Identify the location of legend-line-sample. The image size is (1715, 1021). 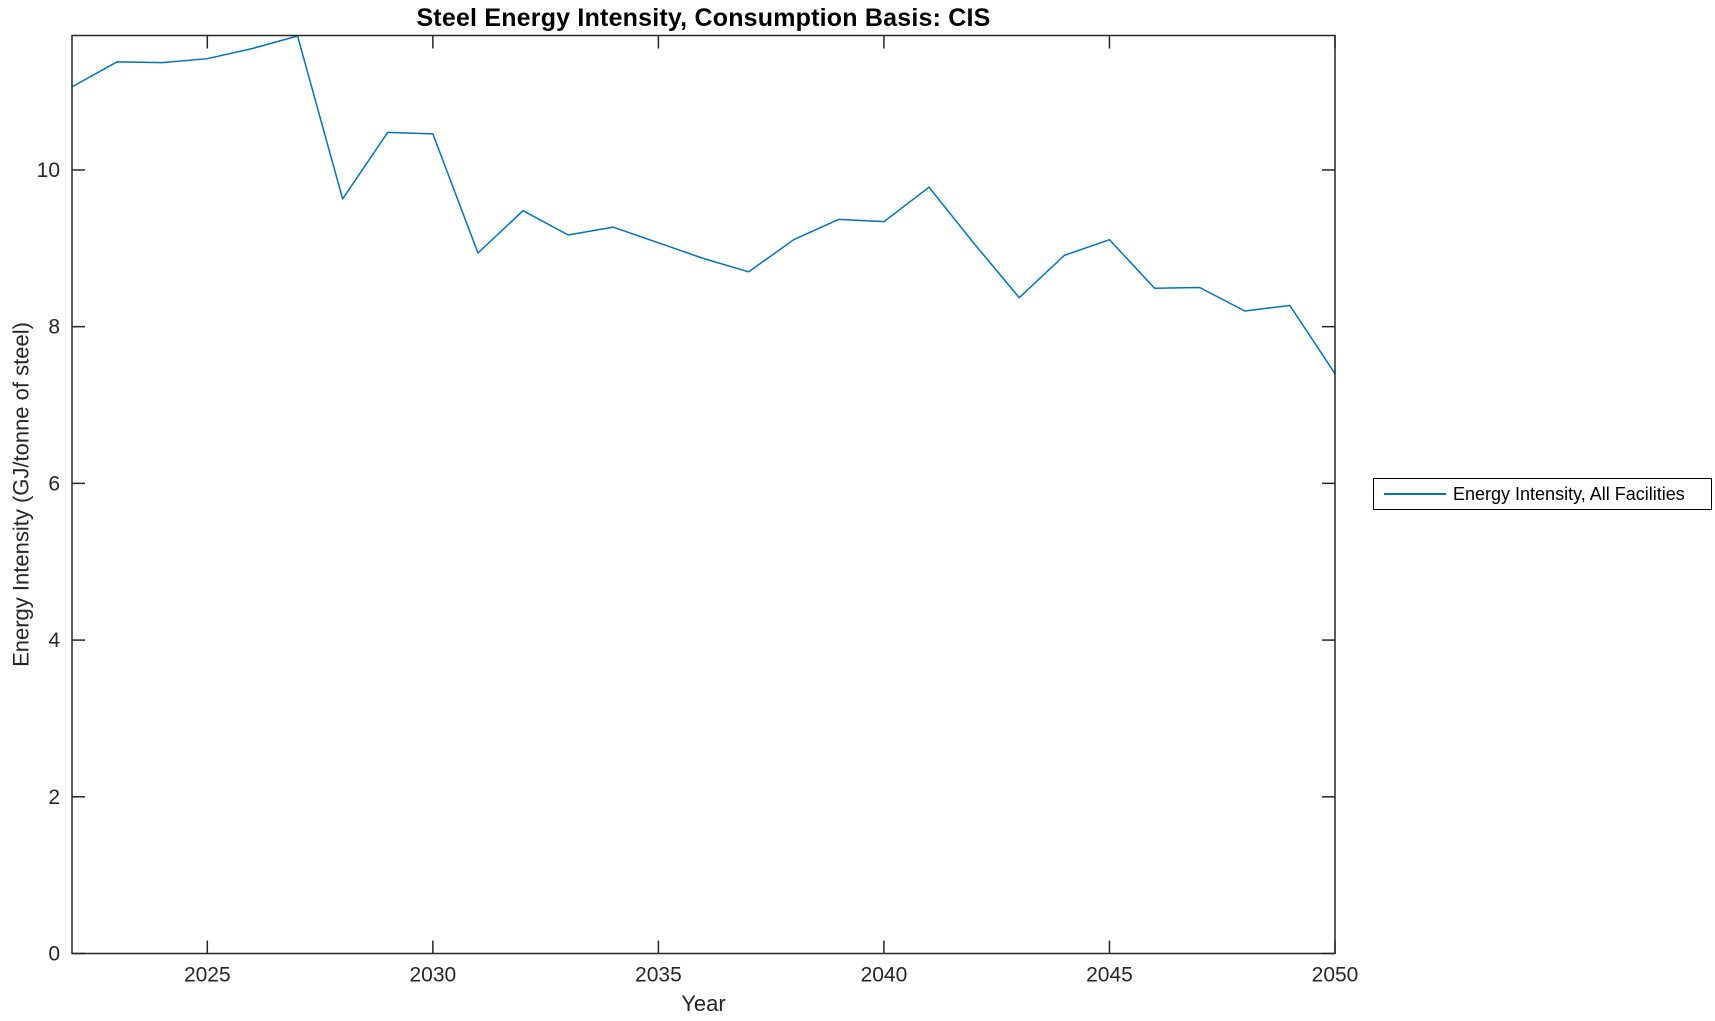
(1415, 494).